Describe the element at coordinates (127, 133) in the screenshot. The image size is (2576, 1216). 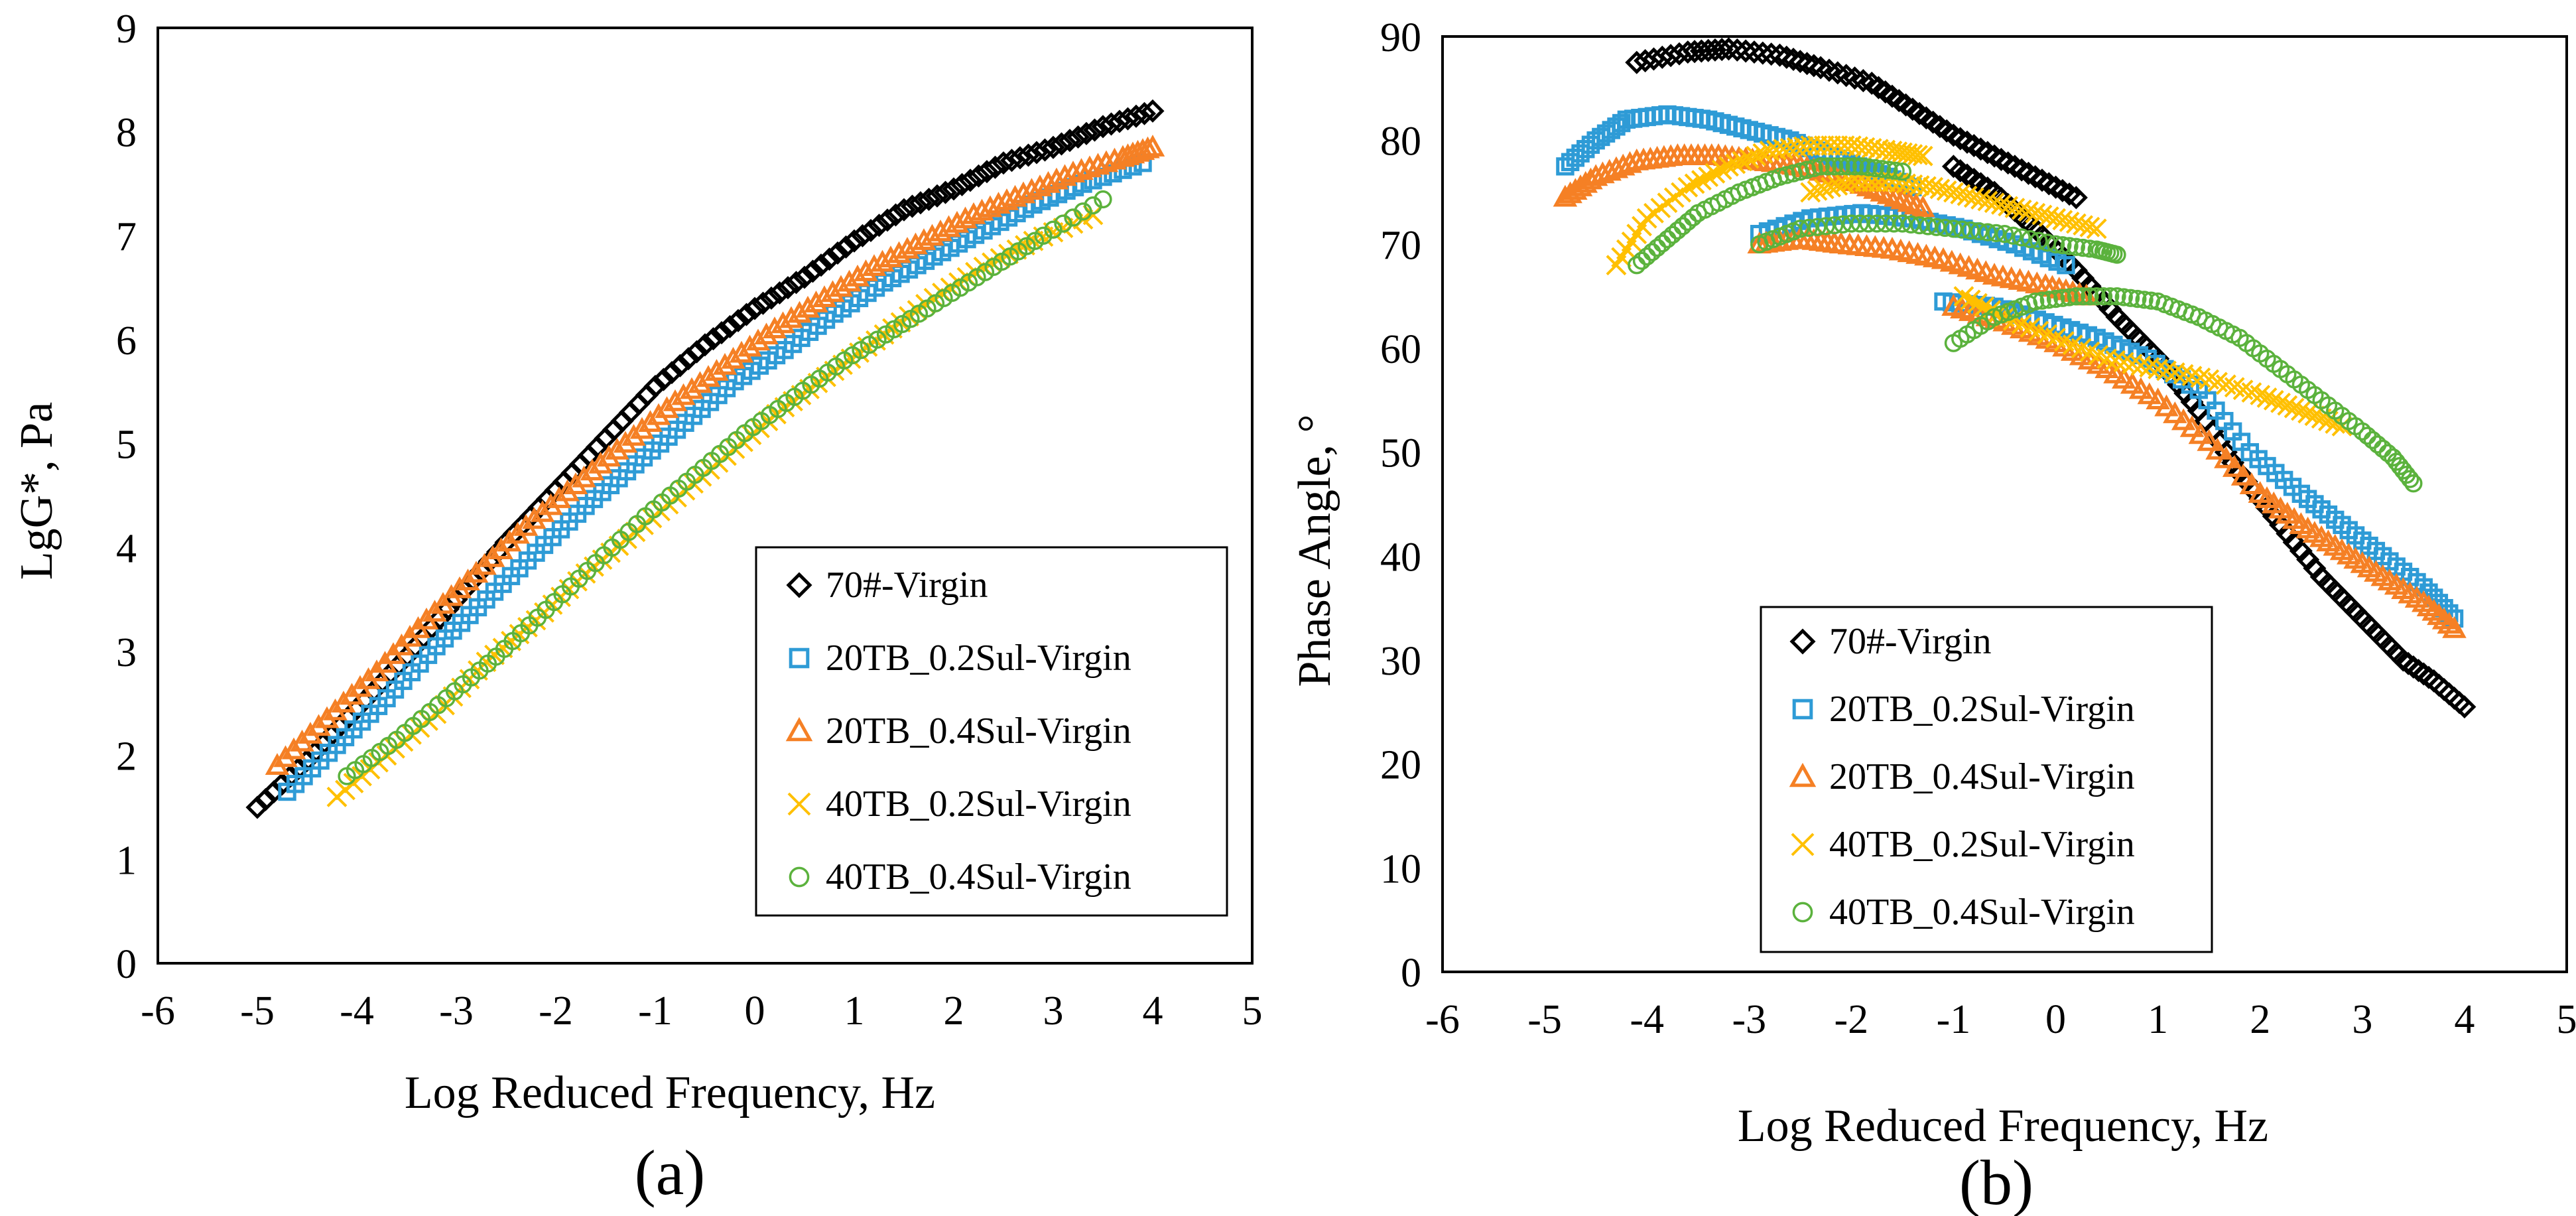
I see `y-tick-label: 8` at that location.